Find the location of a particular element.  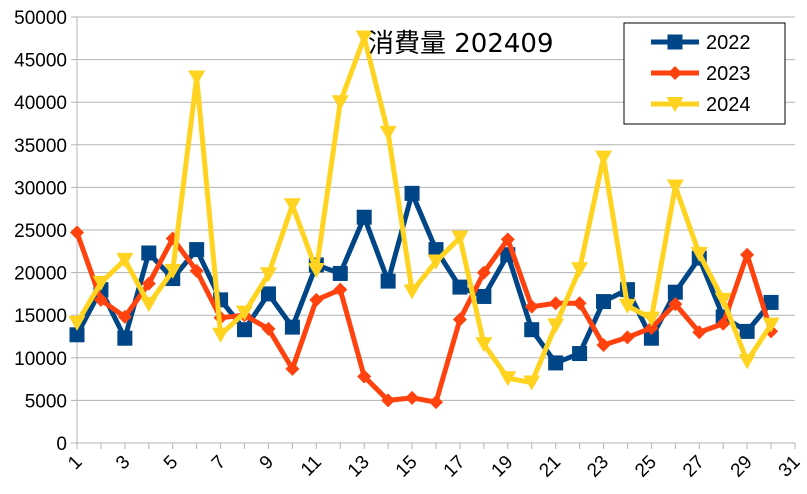

x-tick-label-19: 19 is located at coordinates (503, 467).